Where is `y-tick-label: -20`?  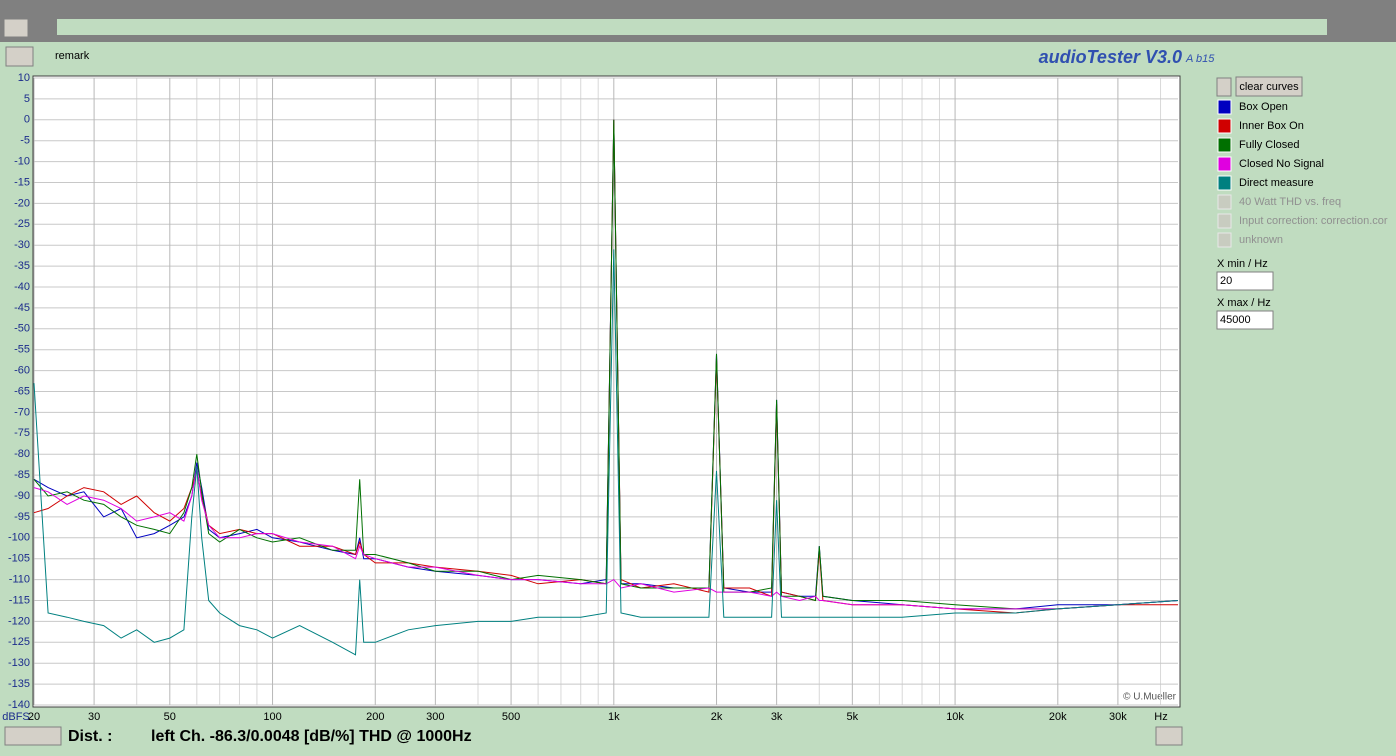
y-tick-label: -20 is located at coordinates (22, 203).